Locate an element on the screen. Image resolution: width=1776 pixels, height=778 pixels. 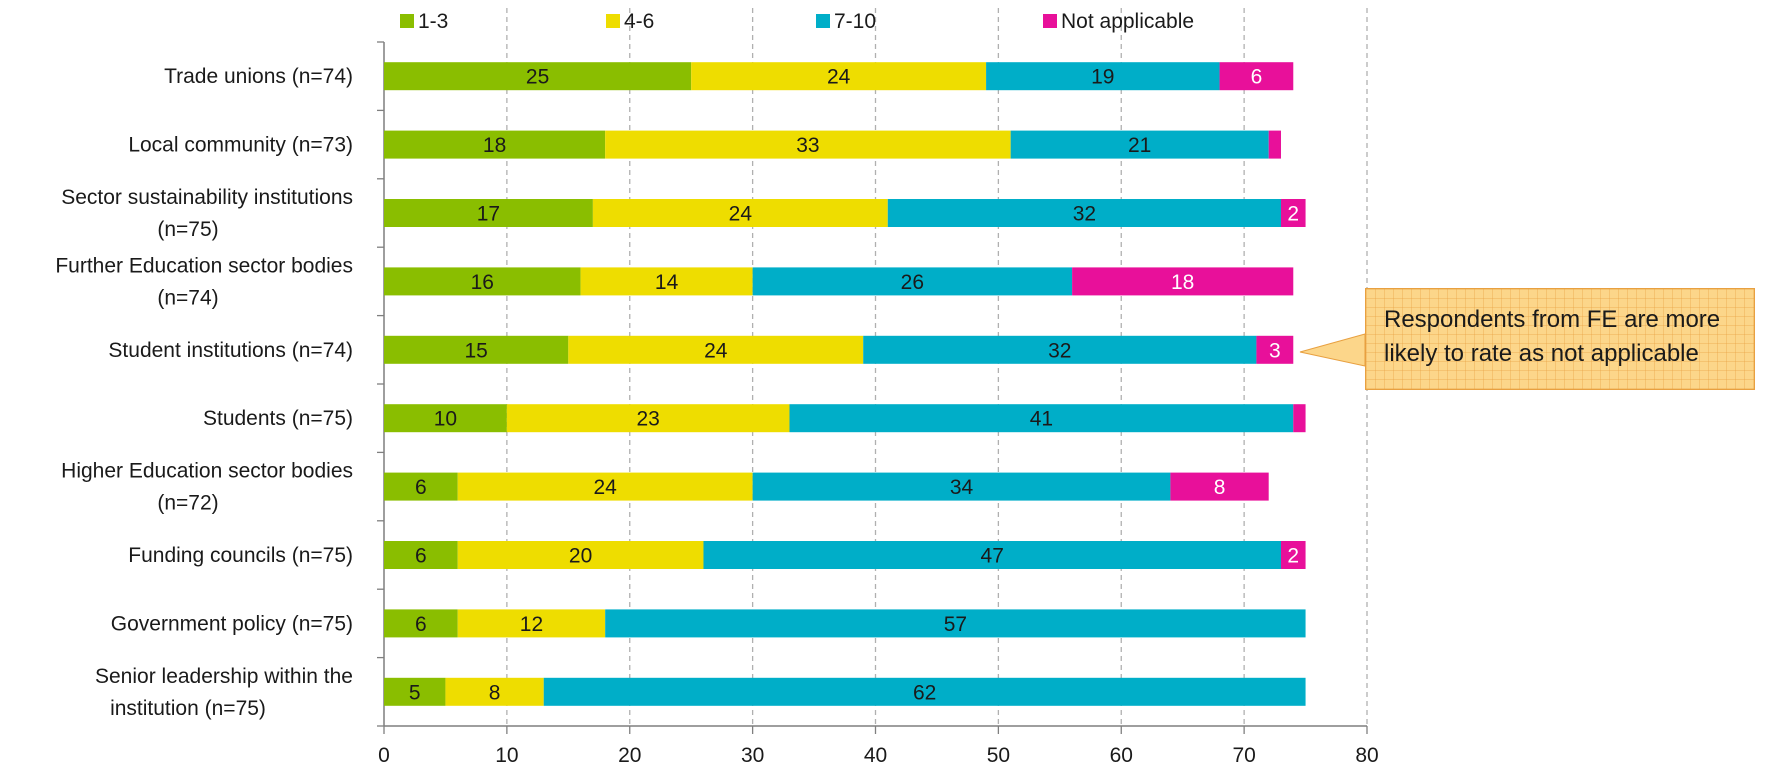
data-label: 16 is located at coordinates (482, 282).